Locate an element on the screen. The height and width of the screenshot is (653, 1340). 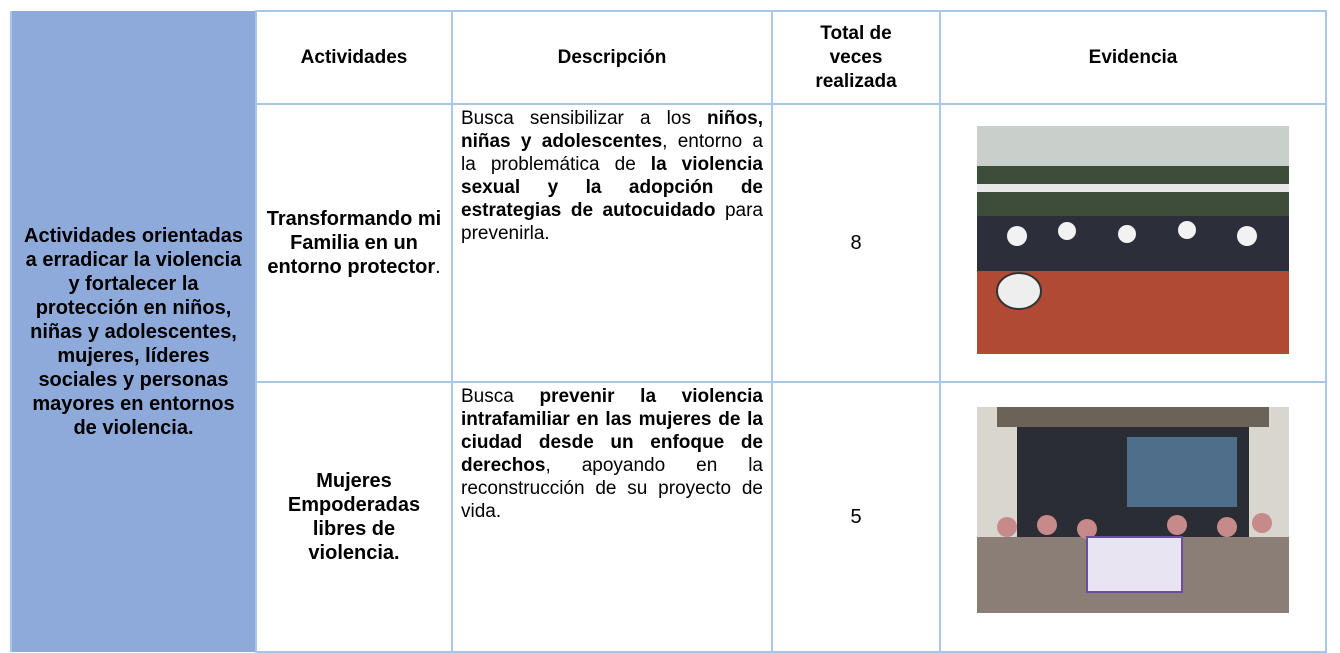
text-run: Mujeres Empoderadas libres de violencia. is located at coordinates (354, 517).